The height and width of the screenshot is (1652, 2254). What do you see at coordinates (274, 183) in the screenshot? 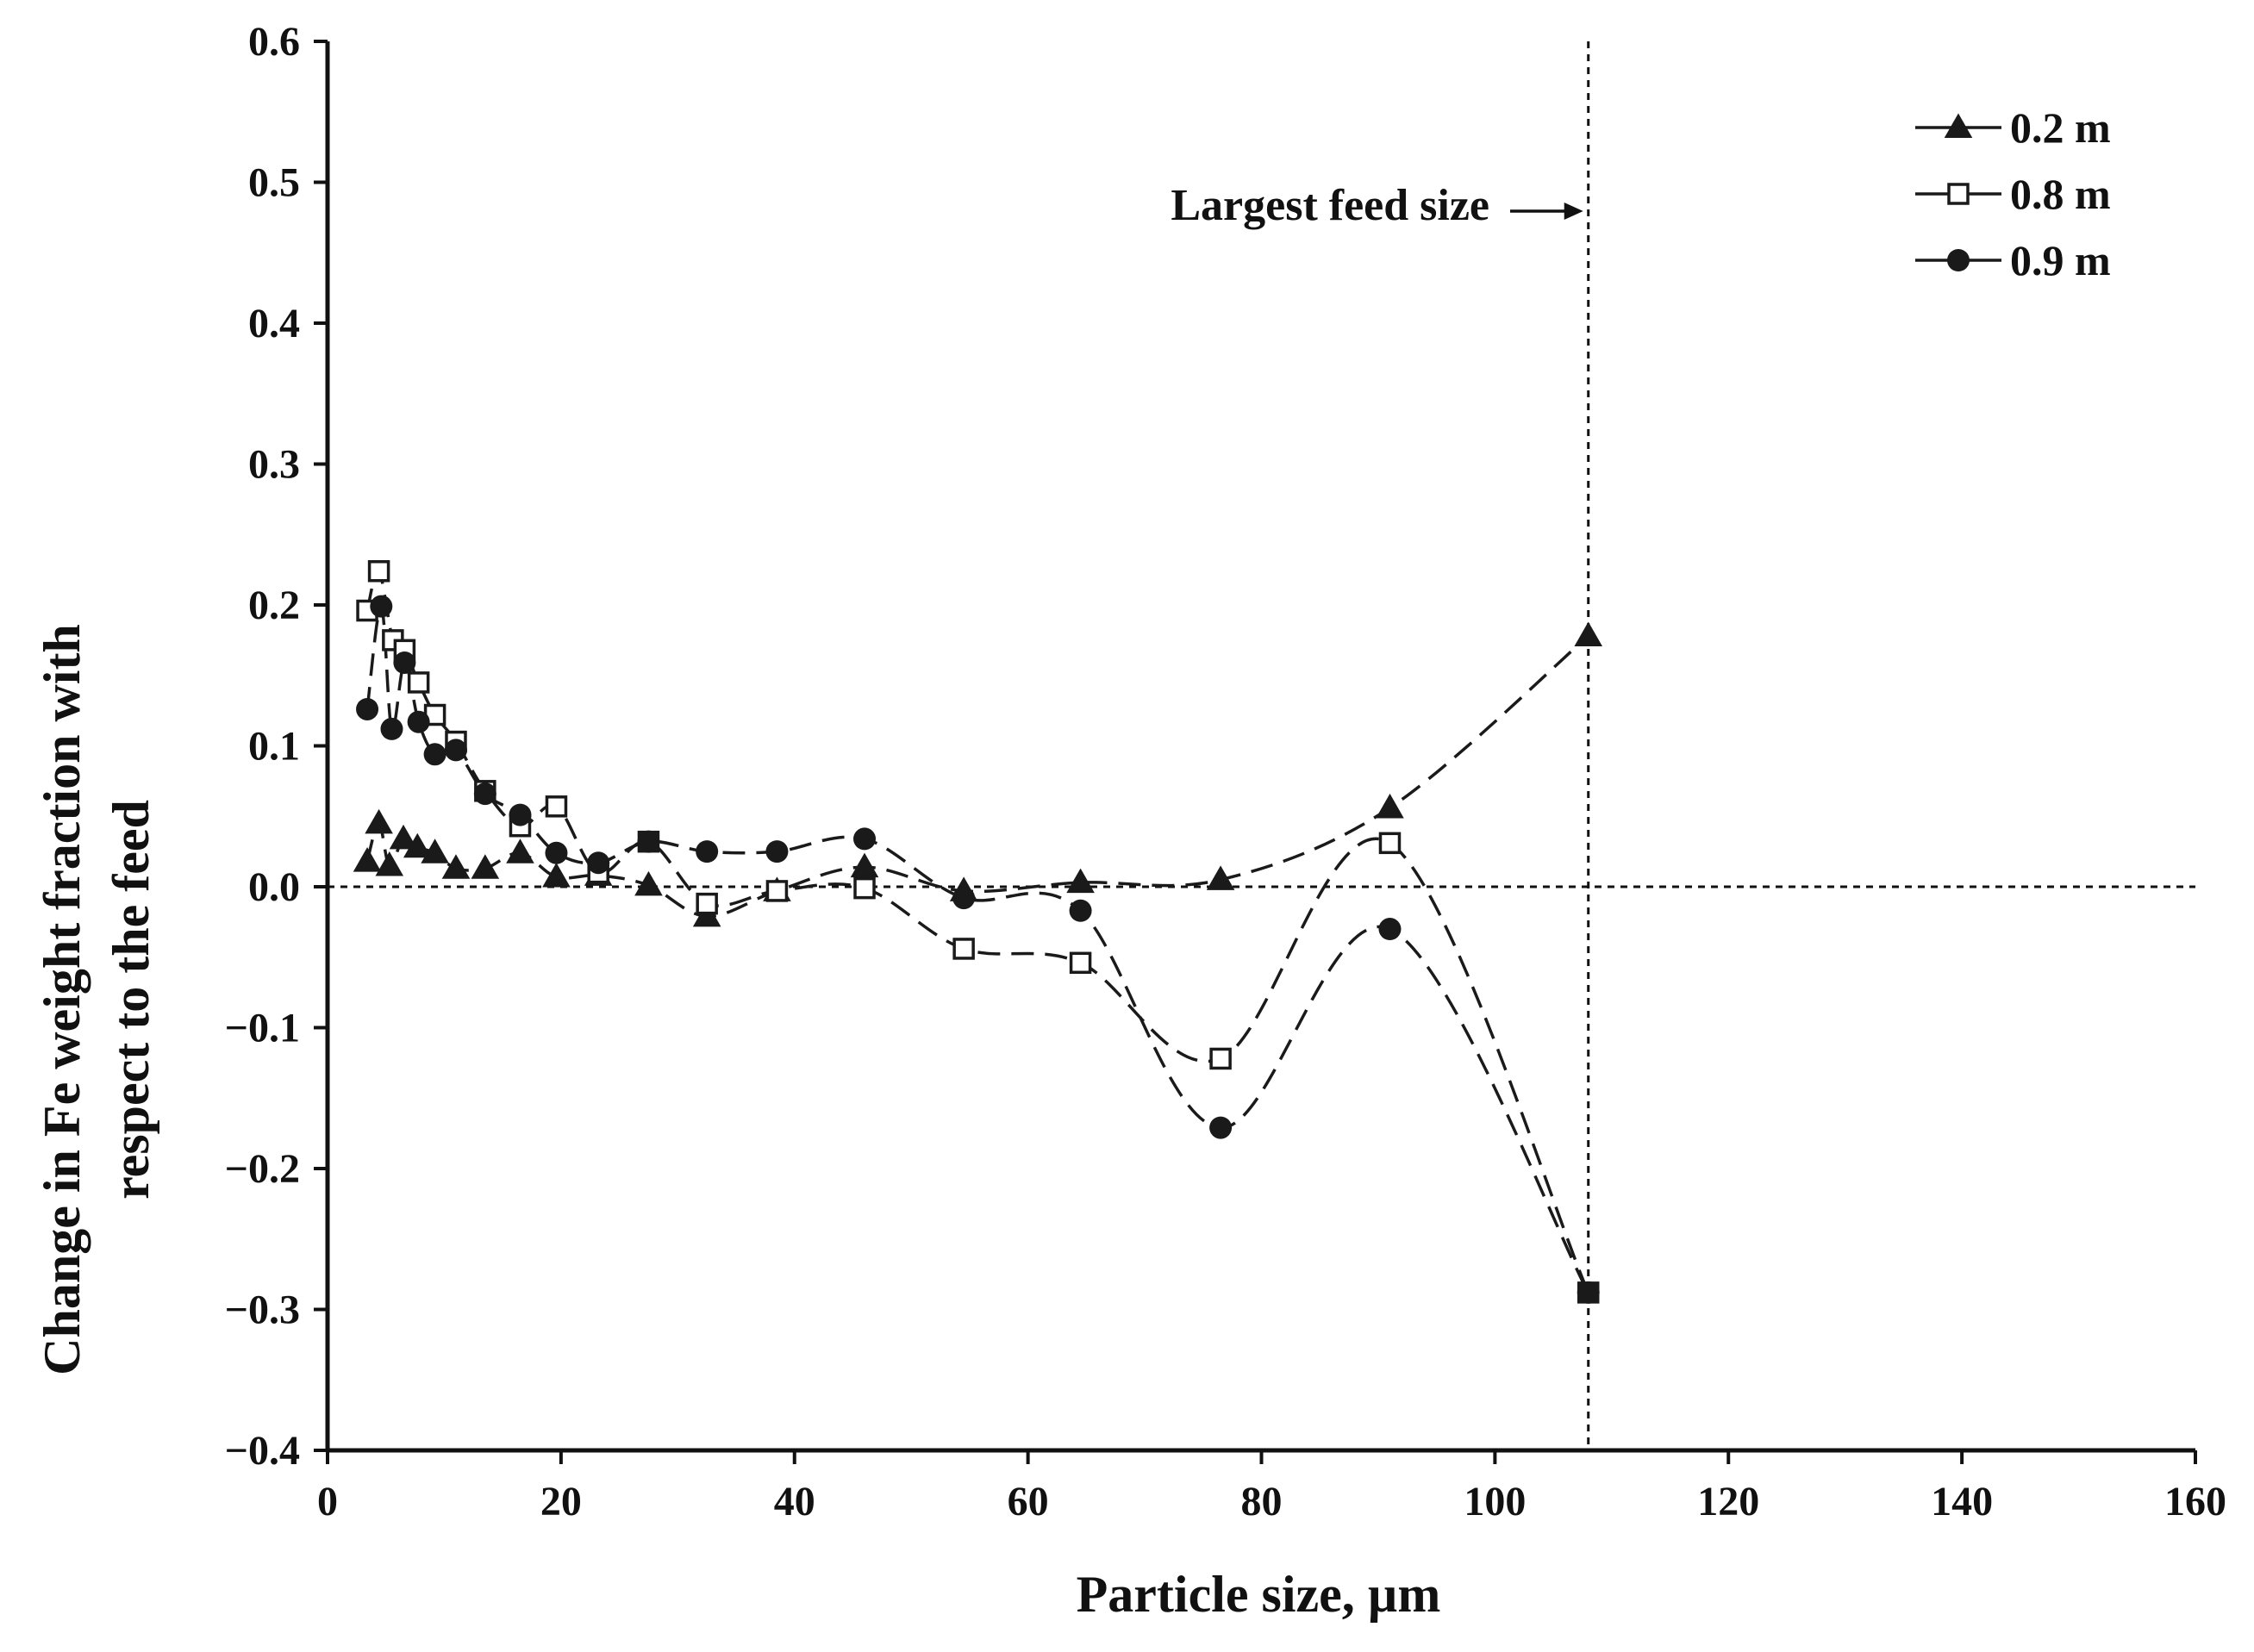
I see `y-tick-label-0-5: 0.5` at bounding box center [274, 183].